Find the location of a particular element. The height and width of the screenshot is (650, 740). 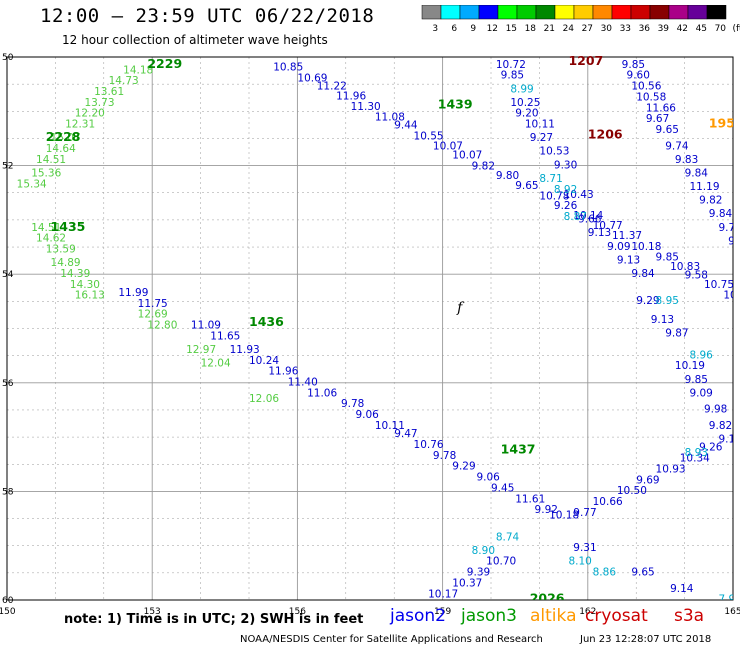

wave-reading: 9.69 is located at coordinates (647, 480).